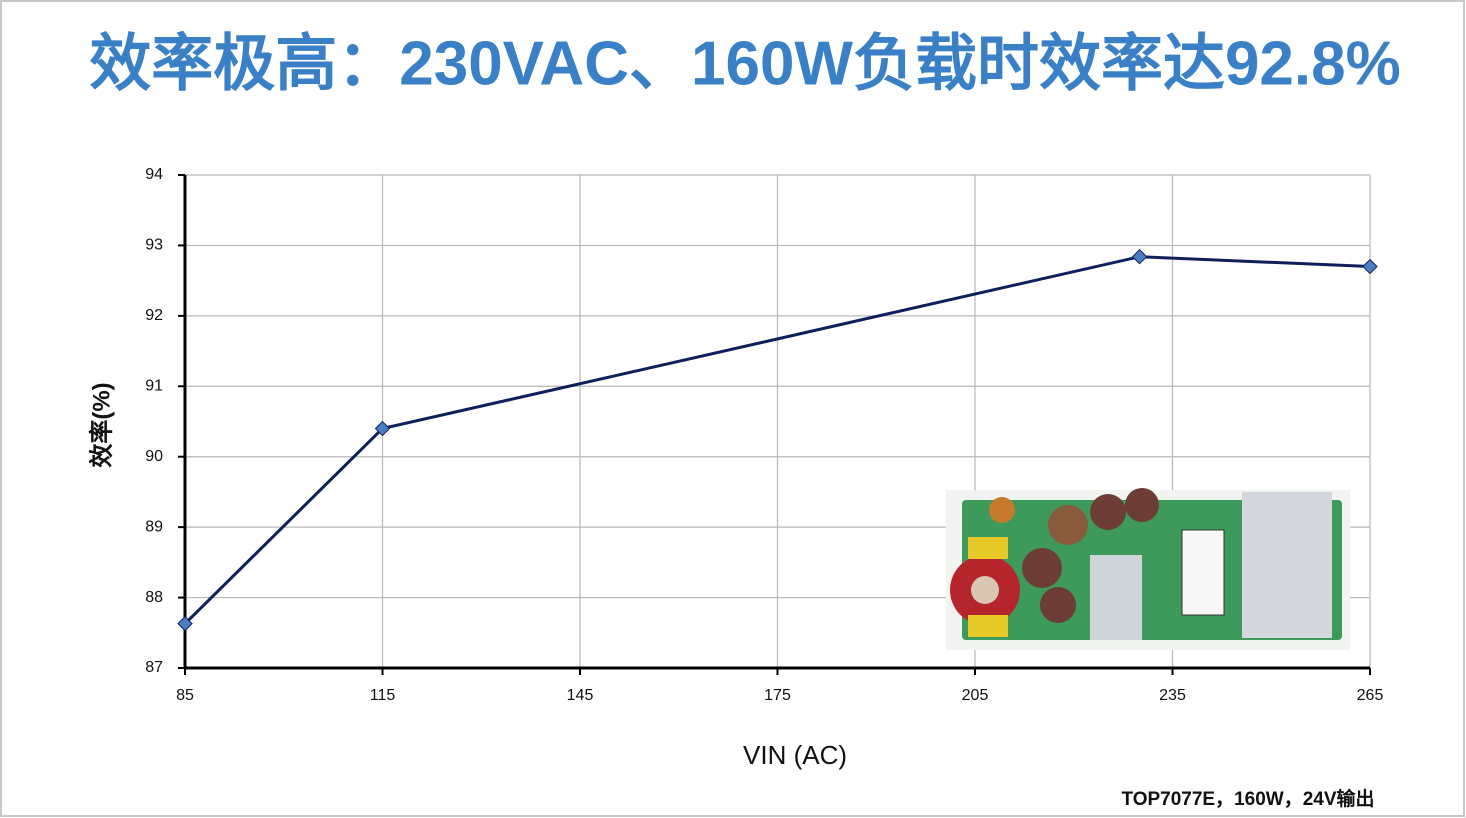 This screenshot has height=818, width=1466. Describe the element at coordinates (580, 695) in the screenshot. I see `x-tick-label: 145` at that location.